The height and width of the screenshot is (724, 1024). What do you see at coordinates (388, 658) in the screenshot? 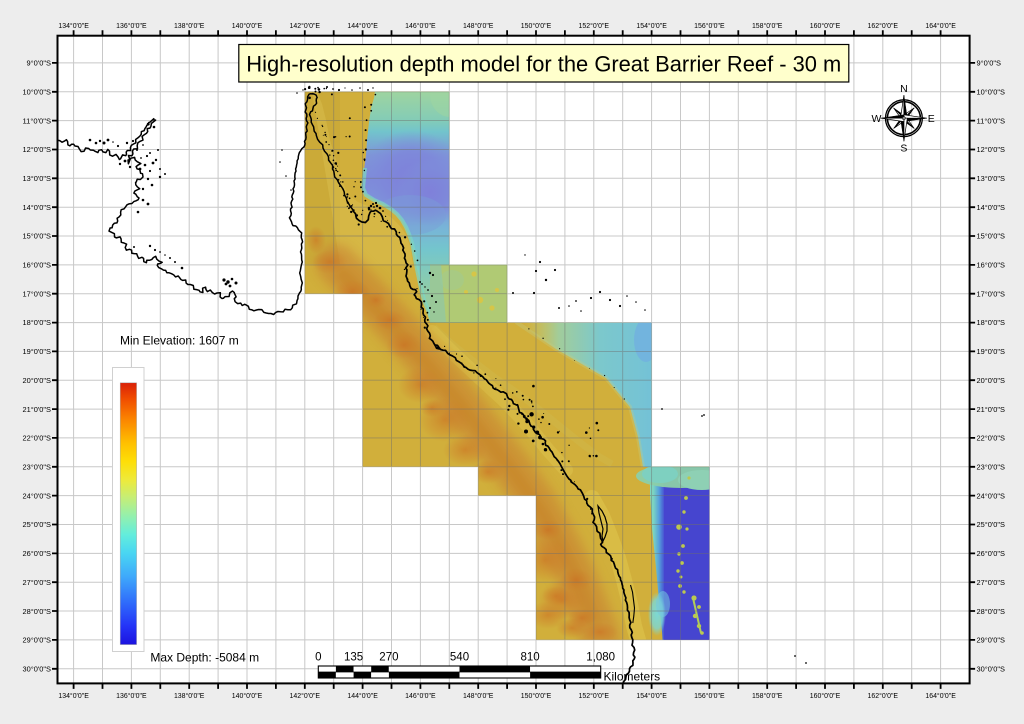
I see `svg-text: 270` at bounding box center [388, 658].